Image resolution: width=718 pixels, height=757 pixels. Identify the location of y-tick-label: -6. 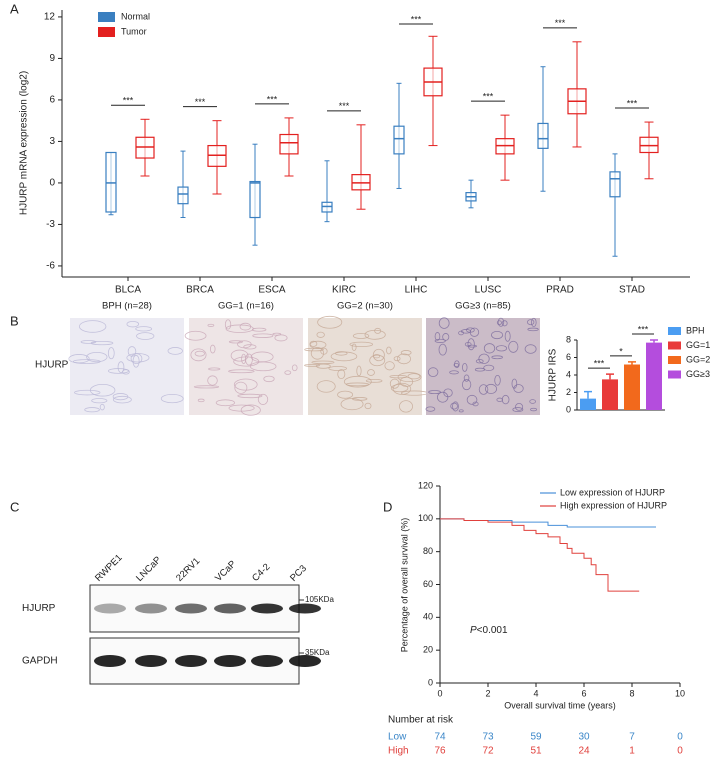
(50, 266).